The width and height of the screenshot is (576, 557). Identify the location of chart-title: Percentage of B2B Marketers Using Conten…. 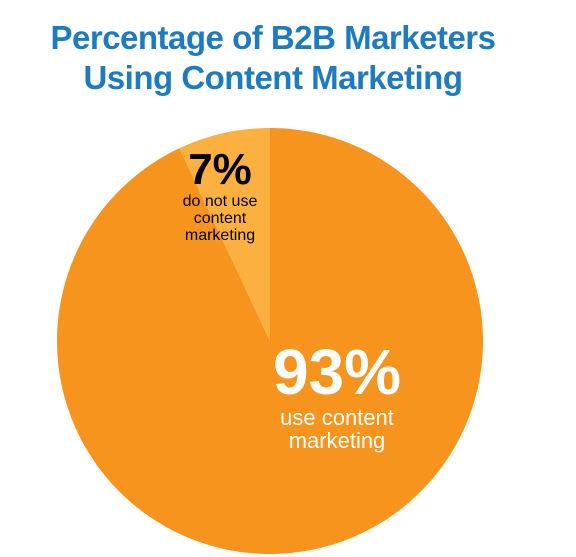
(273, 57).